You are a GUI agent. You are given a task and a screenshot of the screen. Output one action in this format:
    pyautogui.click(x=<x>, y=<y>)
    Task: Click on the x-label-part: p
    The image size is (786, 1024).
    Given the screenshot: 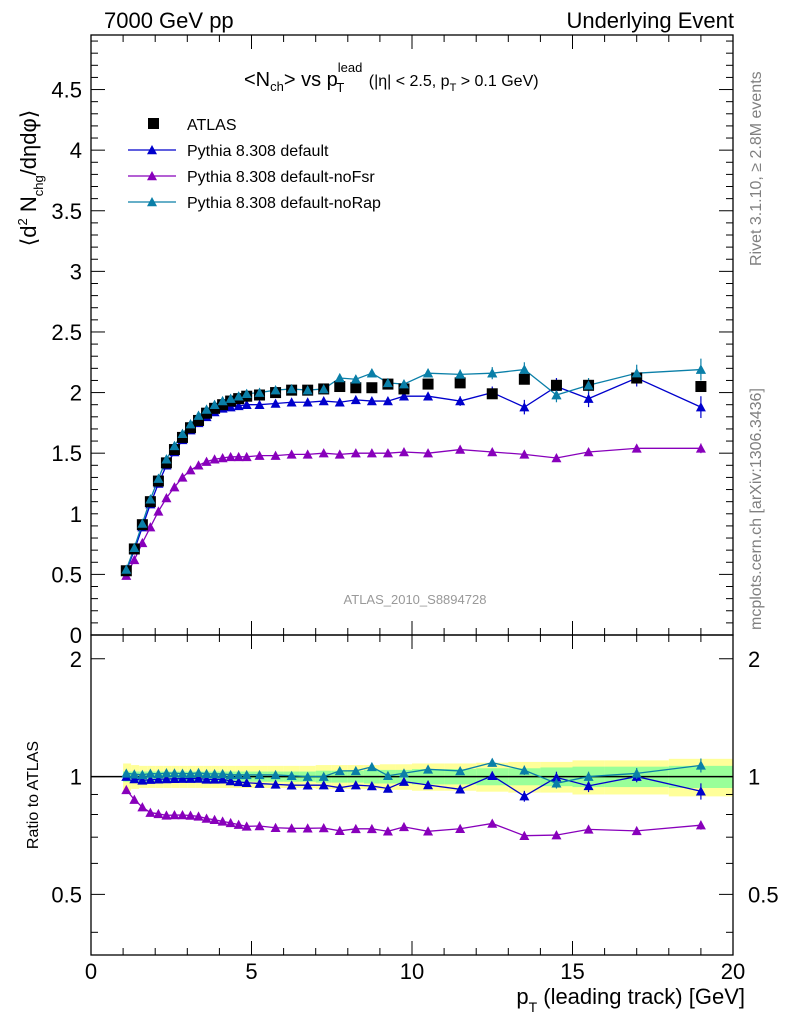 What is the action you would take?
    pyautogui.click(x=522, y=996)
    